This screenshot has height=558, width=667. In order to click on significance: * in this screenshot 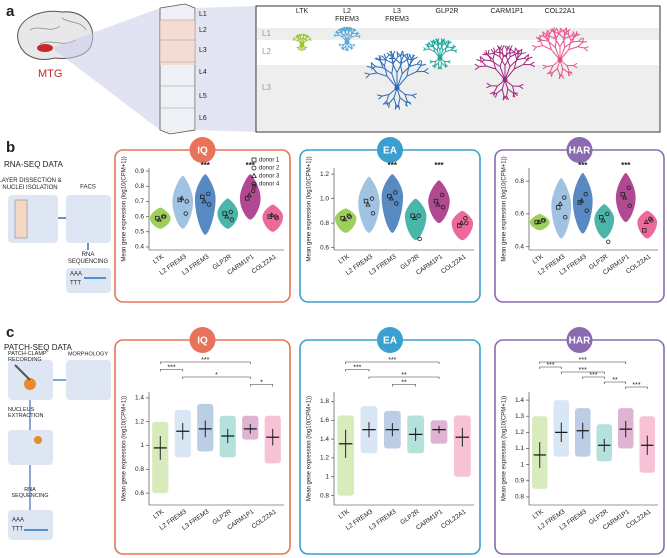, I will do `click(216, 375)`.